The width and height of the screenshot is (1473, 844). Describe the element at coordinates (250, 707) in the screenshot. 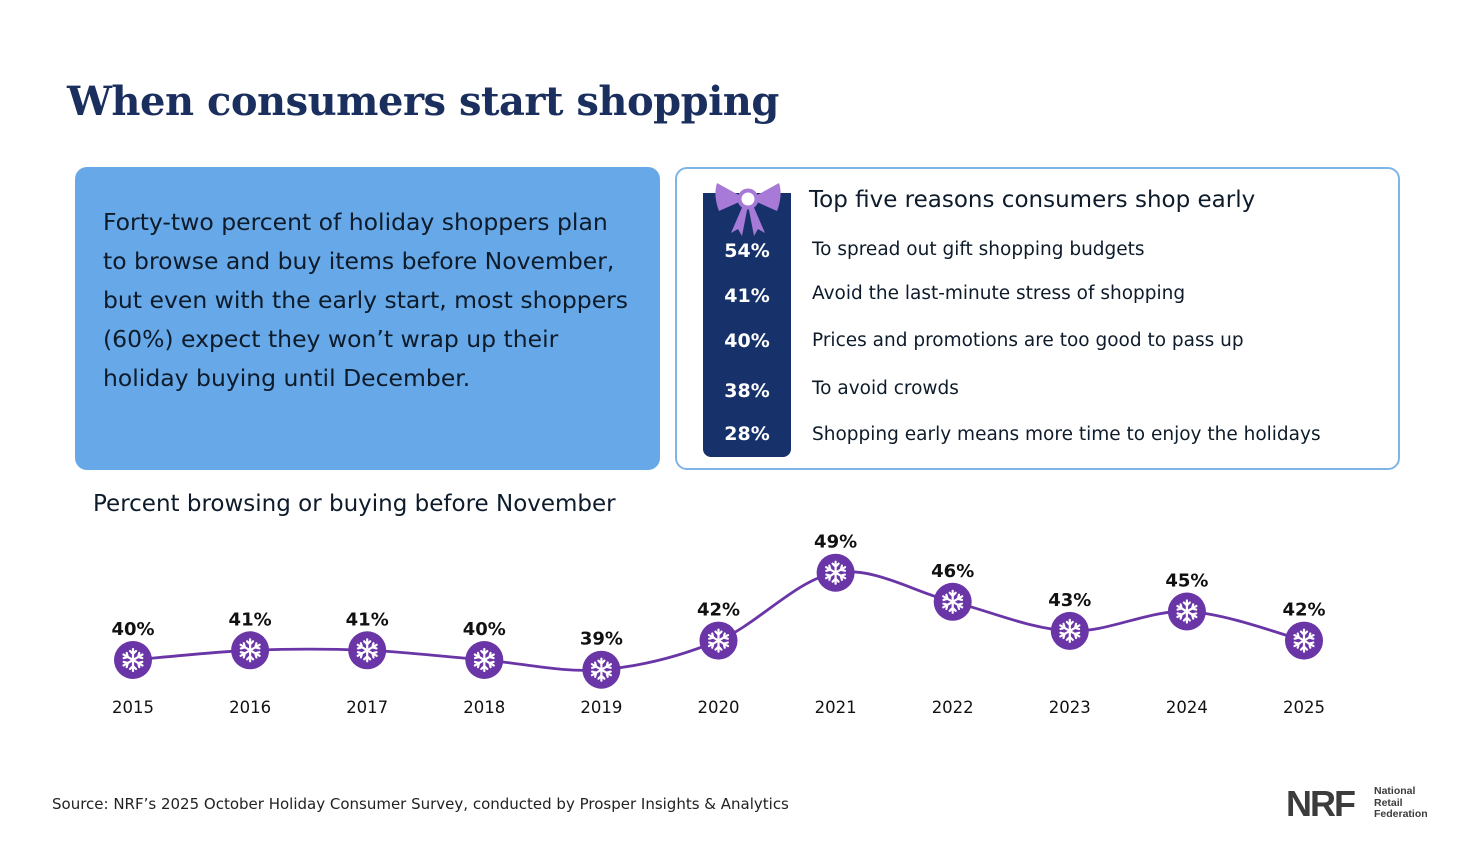

I see `x-tick-label: 2016` at that location.